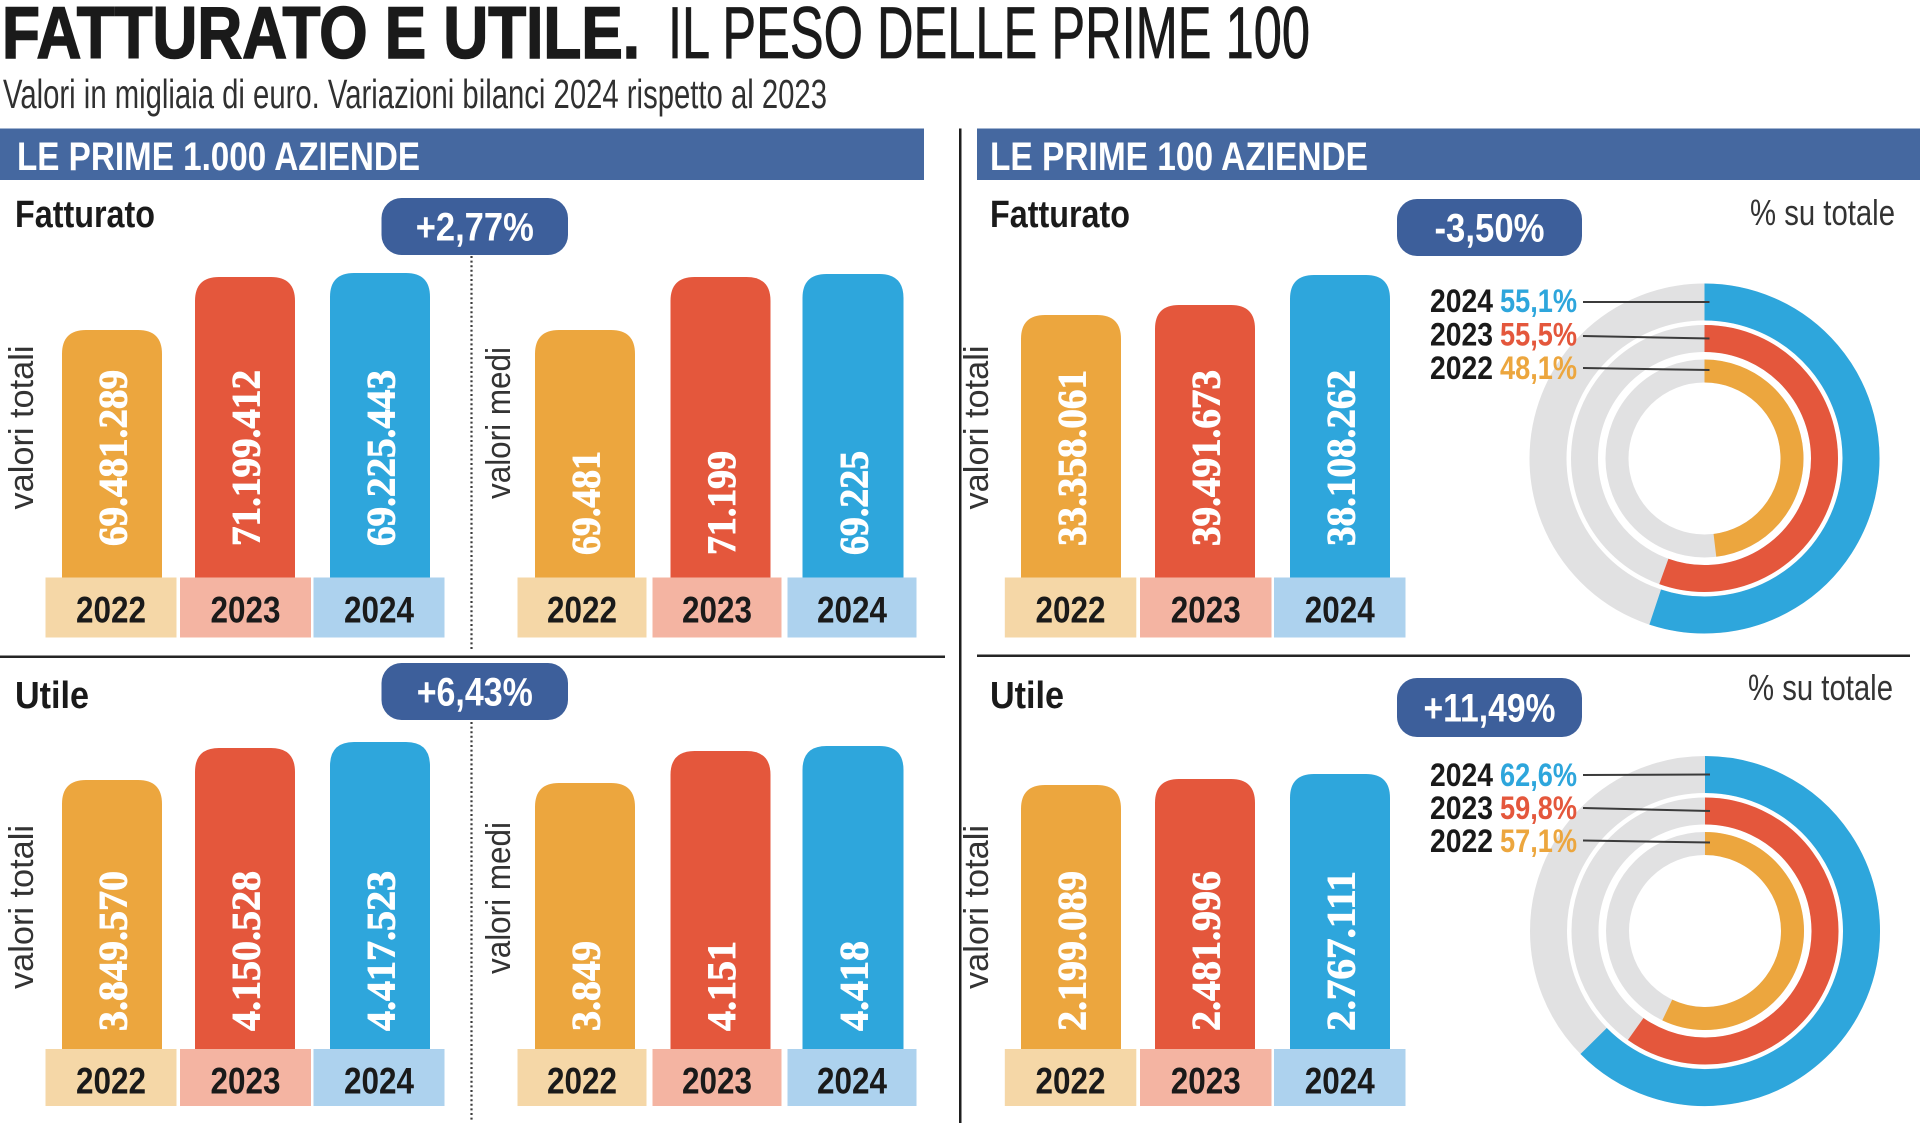 This screenshot has height=1123, width=1920. Describe the element at coordinates (1341, 458) in the screenshot. I see `svg-text: 38.108.262` at that location.